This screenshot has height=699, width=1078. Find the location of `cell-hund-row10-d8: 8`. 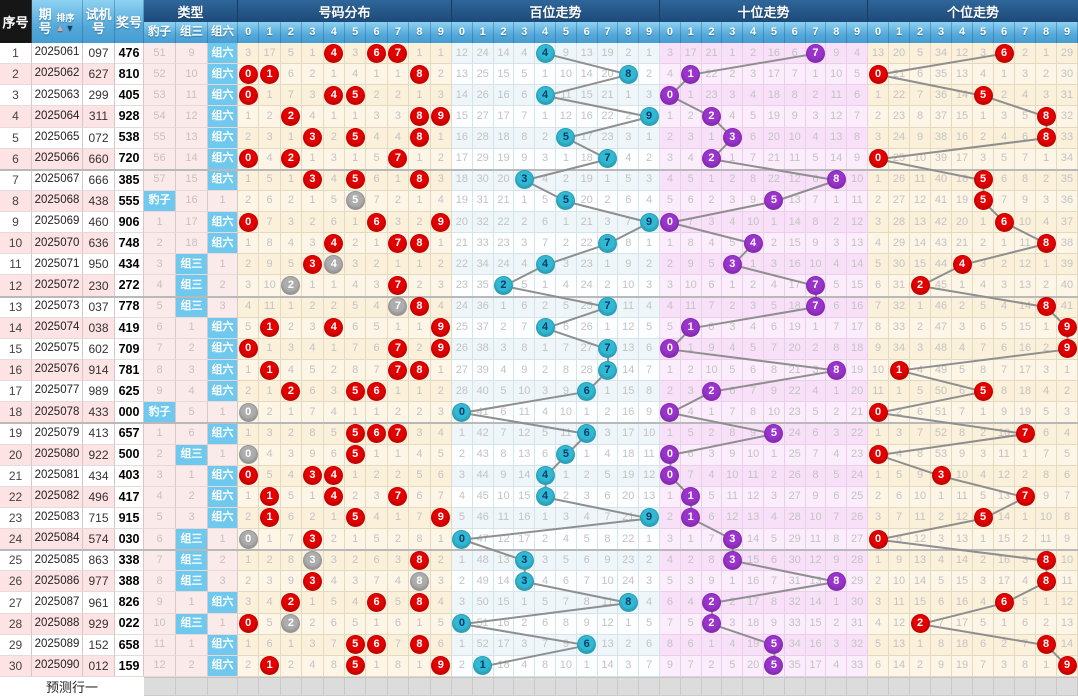

cell-hund-row10-d8: 8 is located at coordinates (629, 244).